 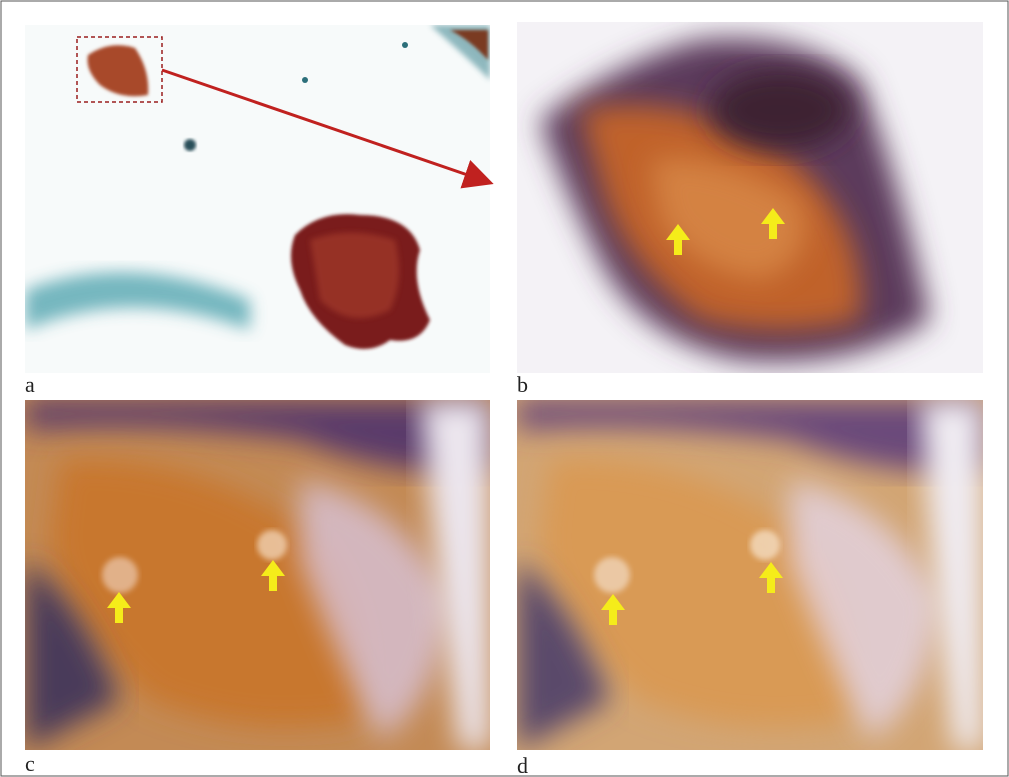 What do you see at coordinates (522, 765) in the screenshot?
I see `panel-label: d` at bounding box center [522, 765].